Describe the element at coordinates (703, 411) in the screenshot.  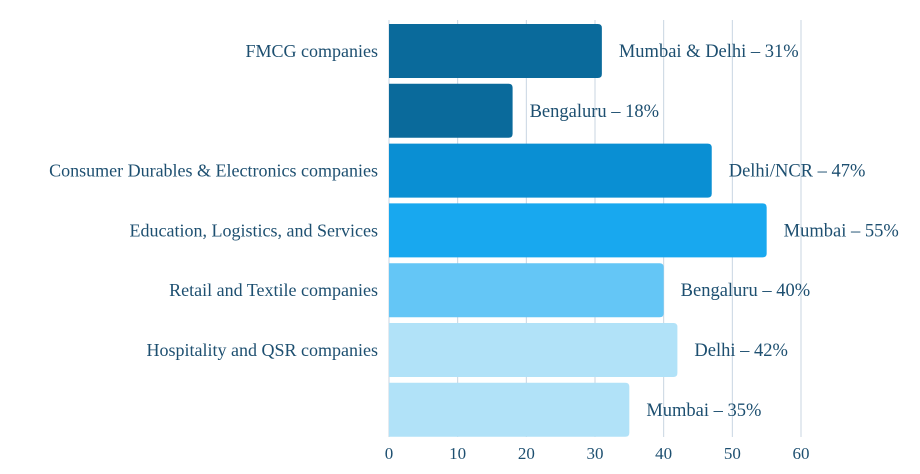
I see `data-label: Mumbai – 35%` at that location.